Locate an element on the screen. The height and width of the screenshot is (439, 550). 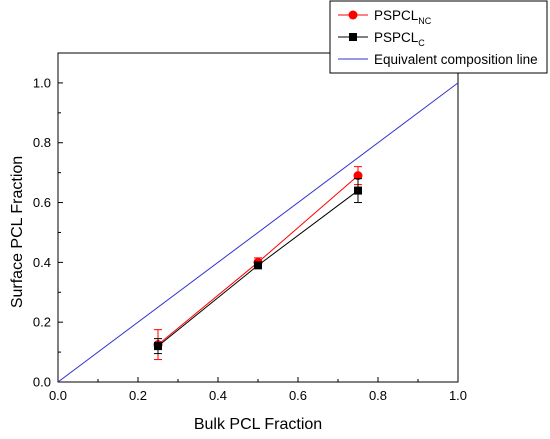
y-axis-ticks: 0.0 0.2 0.4 0.6 0.8 1.0 is located at coordinates (48, 221).